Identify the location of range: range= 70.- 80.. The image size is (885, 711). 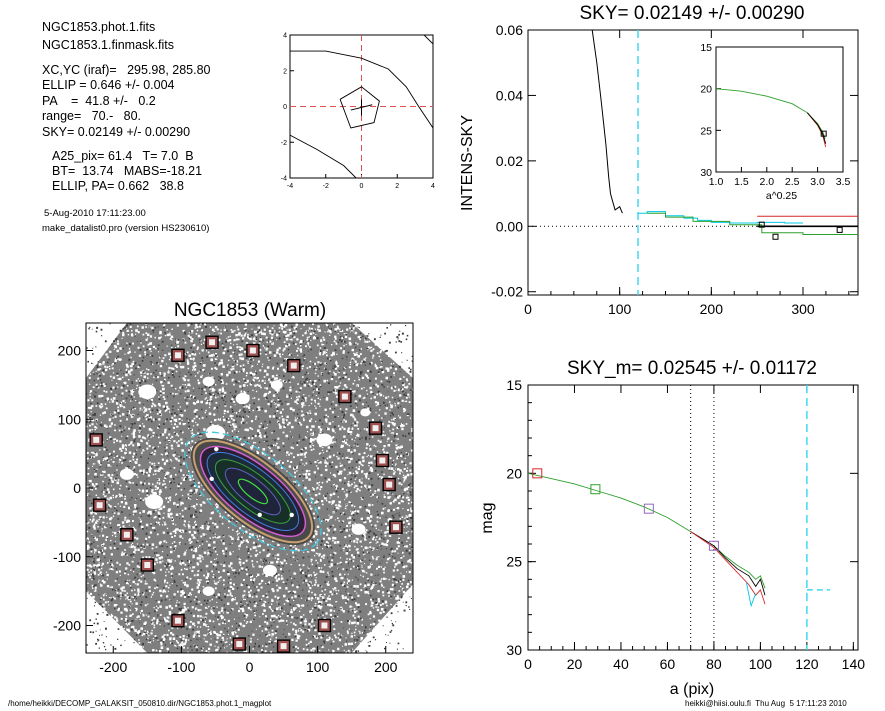
(92, 116).